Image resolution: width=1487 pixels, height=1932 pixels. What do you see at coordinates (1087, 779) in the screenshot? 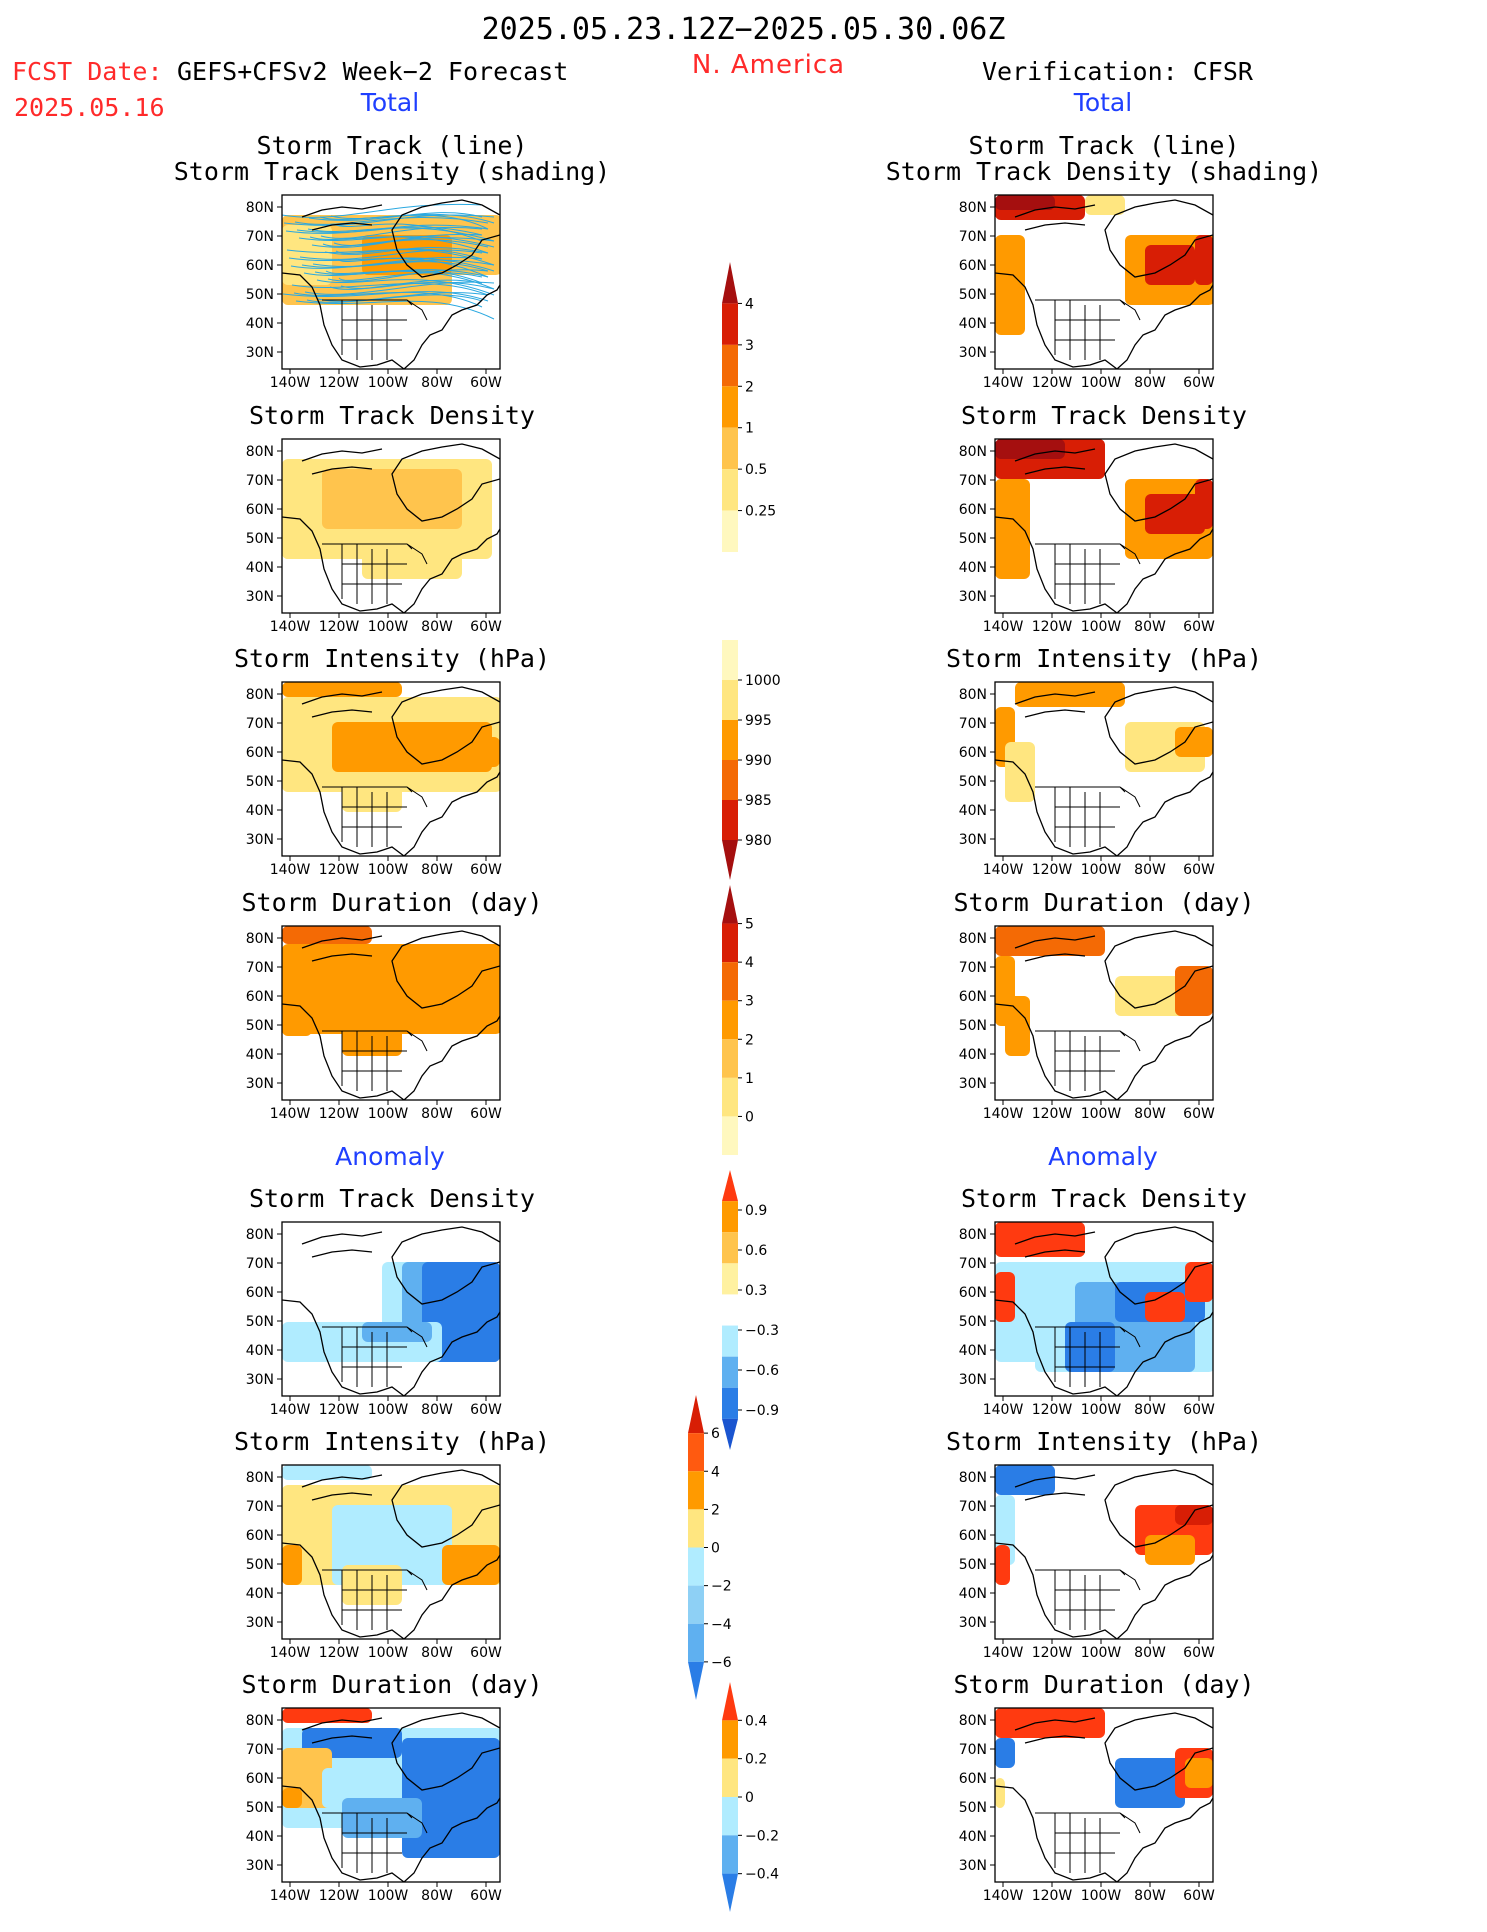
I see `map-intensity-right: 80N 70N 60N 50N 40N 30N 140W 120W 100W 80W 60W` at bounding box center [1087, 779].